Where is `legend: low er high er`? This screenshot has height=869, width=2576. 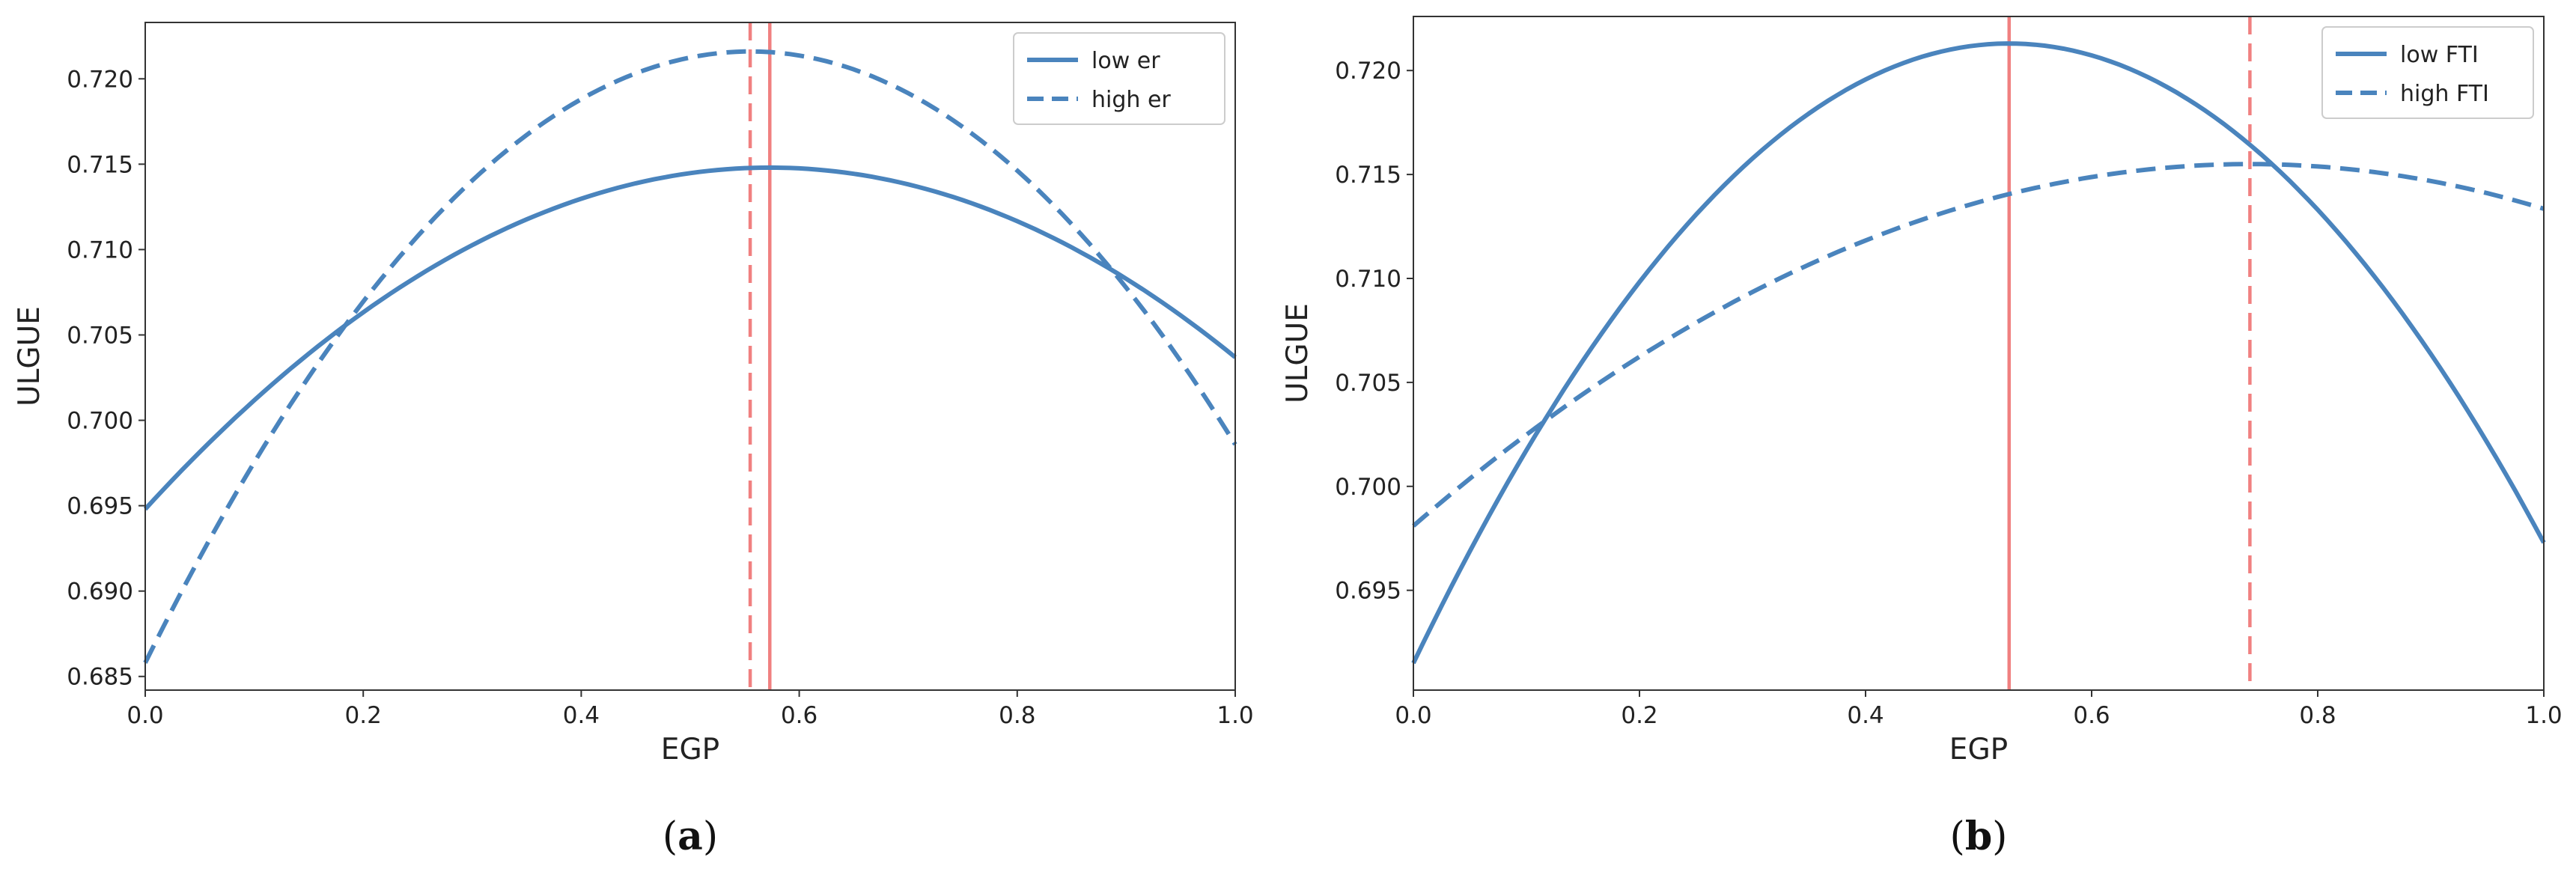
legend: low er high er is located at coordinates (1119, 78).